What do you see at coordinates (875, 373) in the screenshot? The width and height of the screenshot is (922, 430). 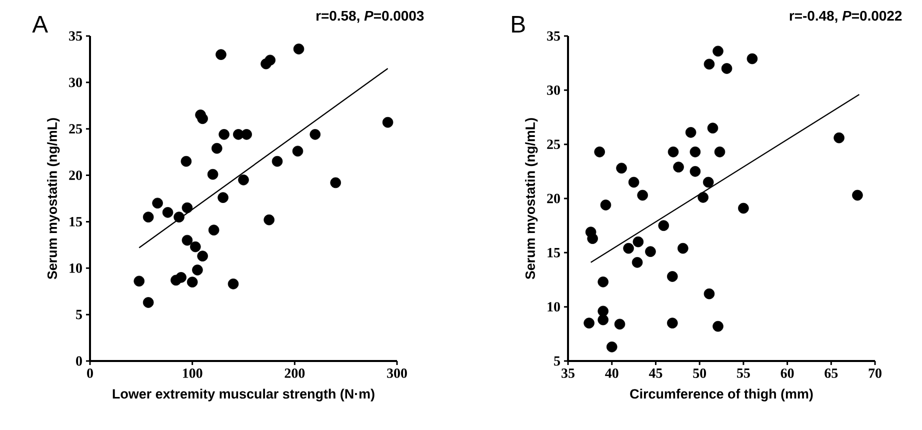 I see `x-tick-label: 70` at bounding box center [875, 373].